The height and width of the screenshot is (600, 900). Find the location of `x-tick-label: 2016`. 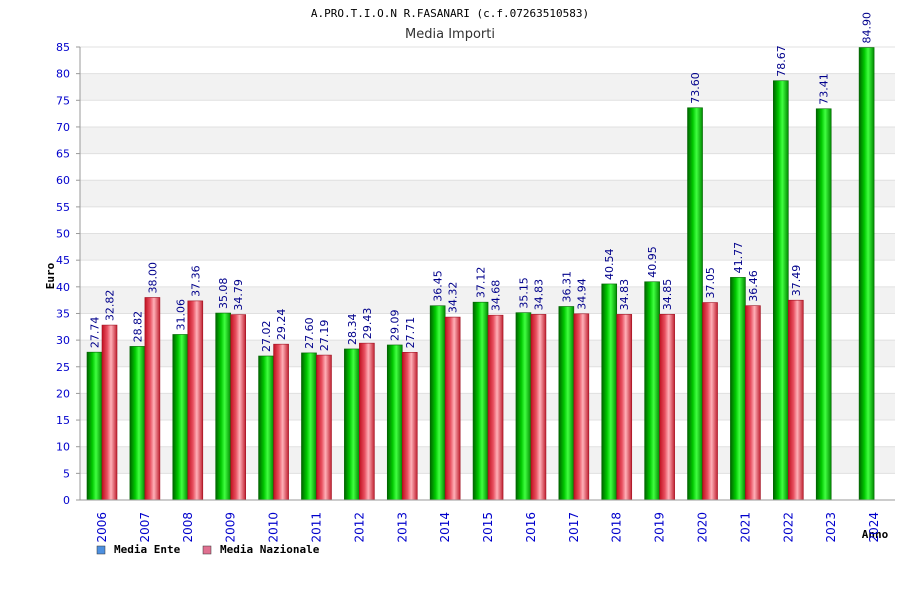

x-tick-label: 2016 is located at coordinates (531, 527).